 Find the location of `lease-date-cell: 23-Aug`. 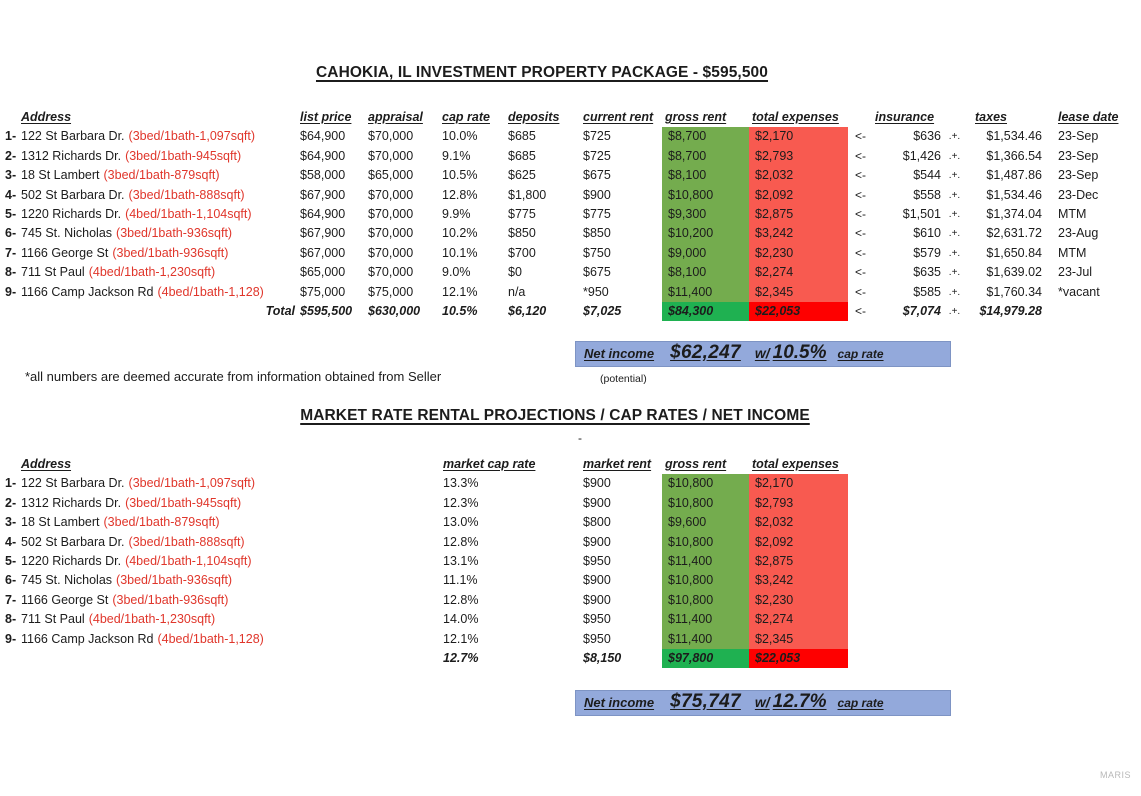

lease-date-cell: 23-Aug is located at coordinates (1078, 233).